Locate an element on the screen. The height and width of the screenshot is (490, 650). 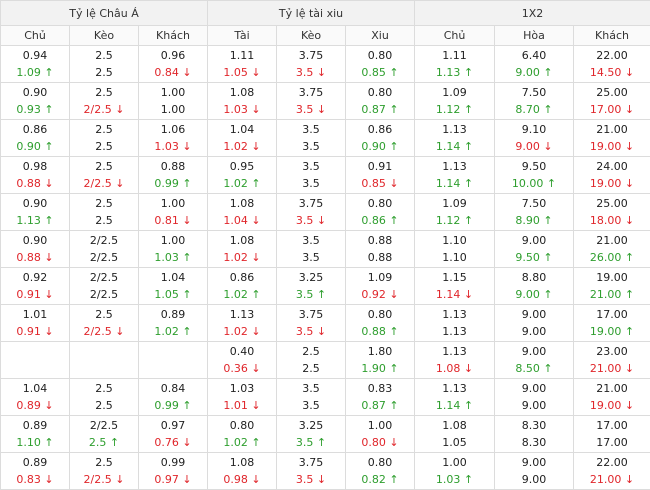
opening-odds: 9.00 is located at coordinates (534, 240).